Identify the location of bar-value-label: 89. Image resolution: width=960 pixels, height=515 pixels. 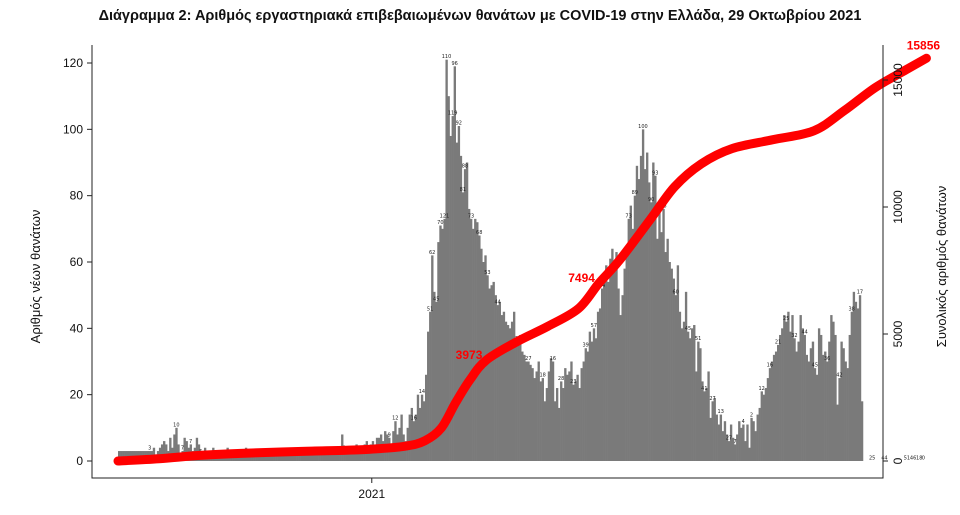
(635, 193).